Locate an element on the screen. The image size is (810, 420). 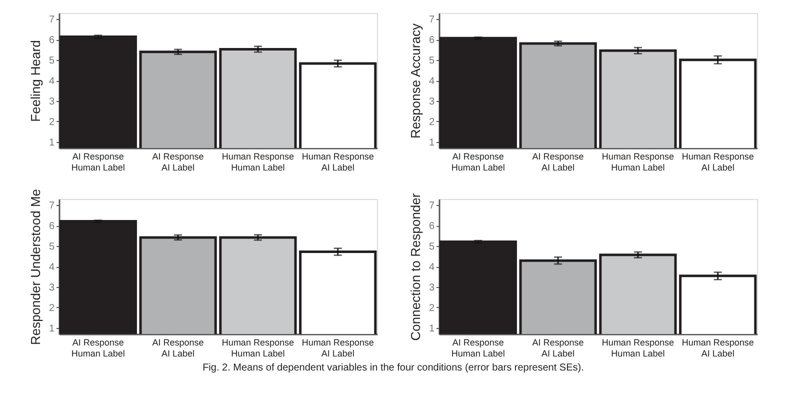
y-axis-title: Response Accuracy is located at coordinates (415, 80).